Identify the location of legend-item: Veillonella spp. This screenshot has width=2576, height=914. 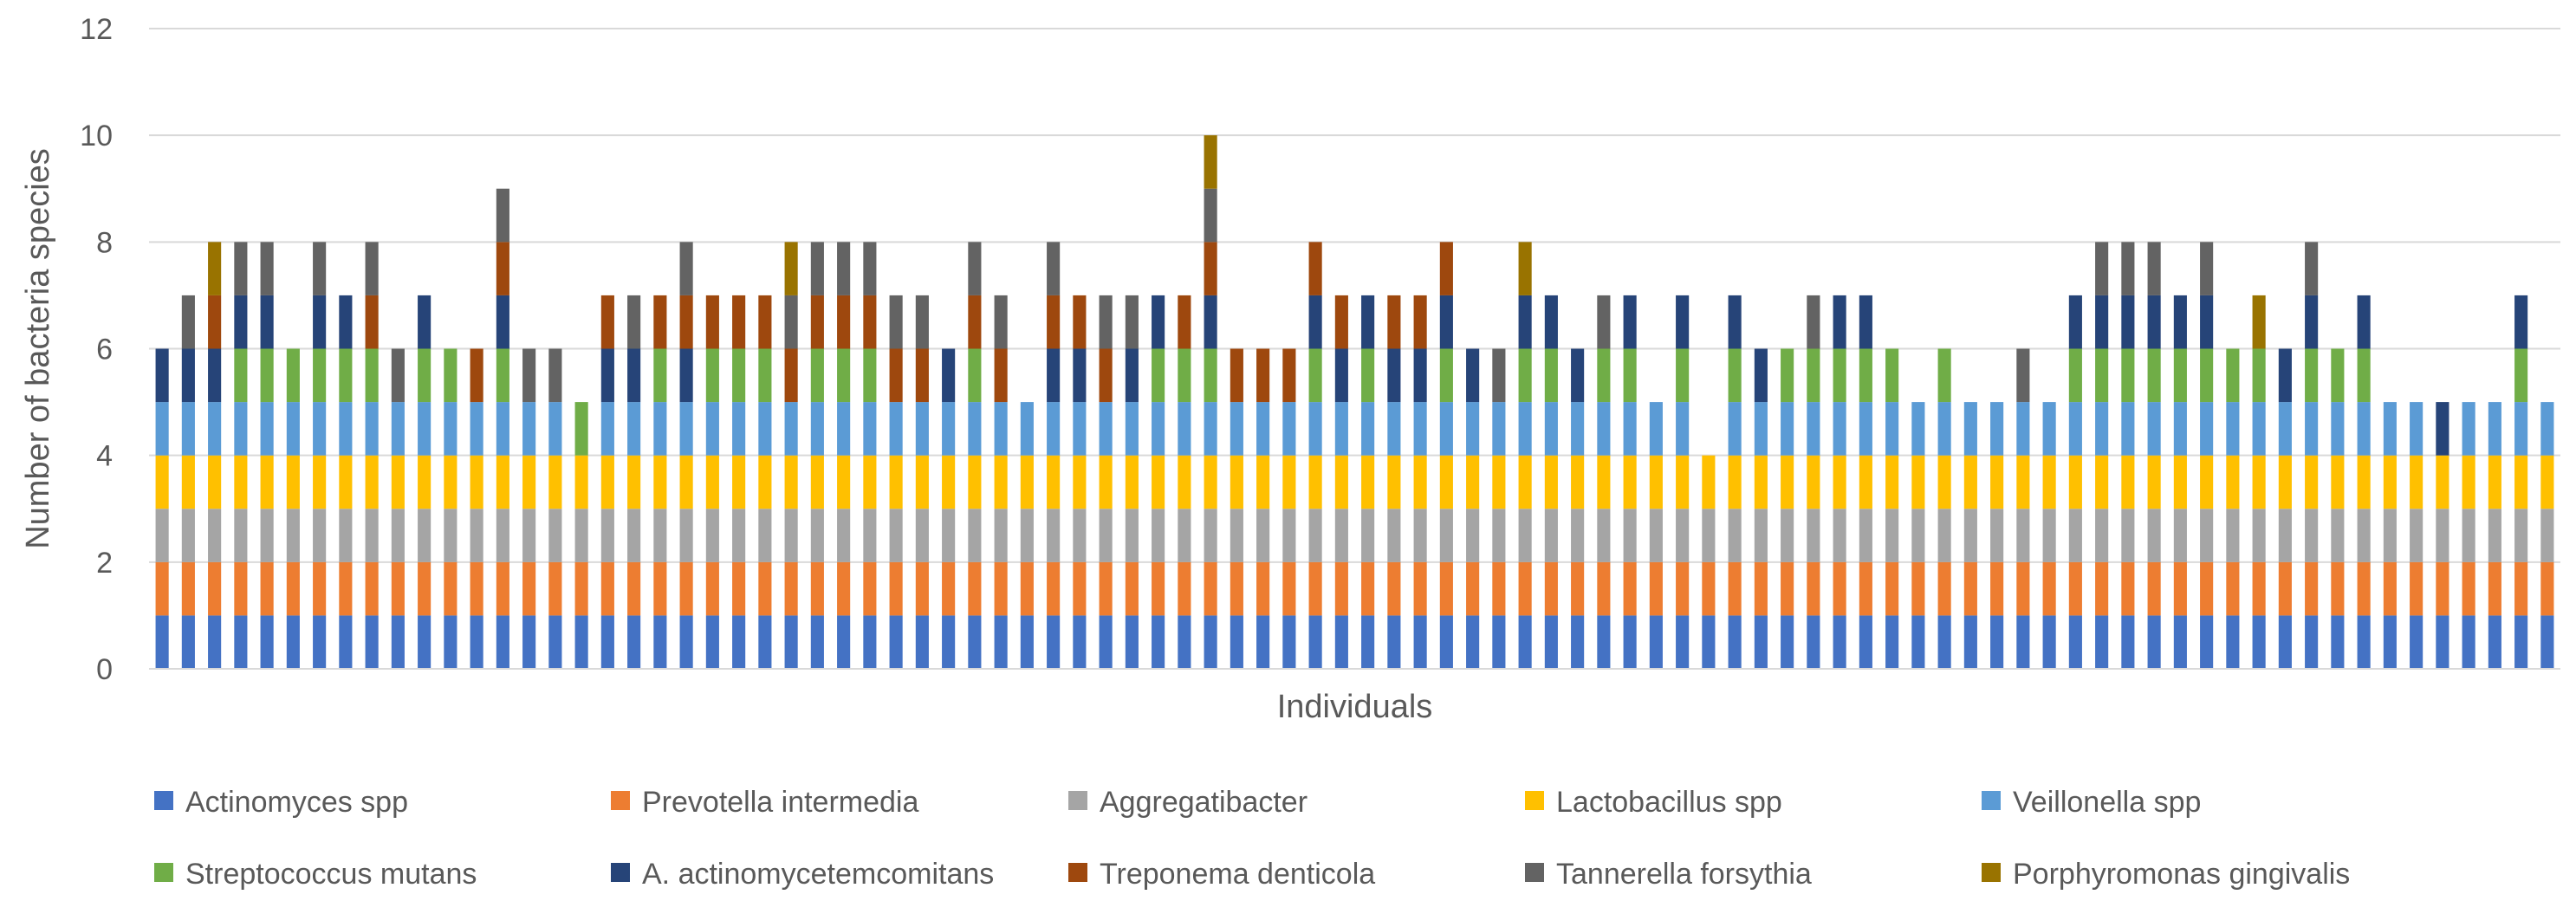
(2091, 802).